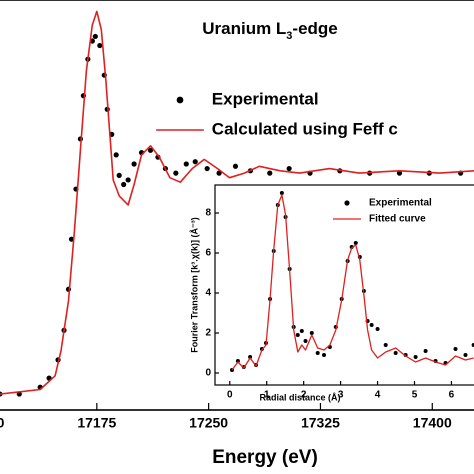  I want to click on title-subscript: 3, so click(289, 36).